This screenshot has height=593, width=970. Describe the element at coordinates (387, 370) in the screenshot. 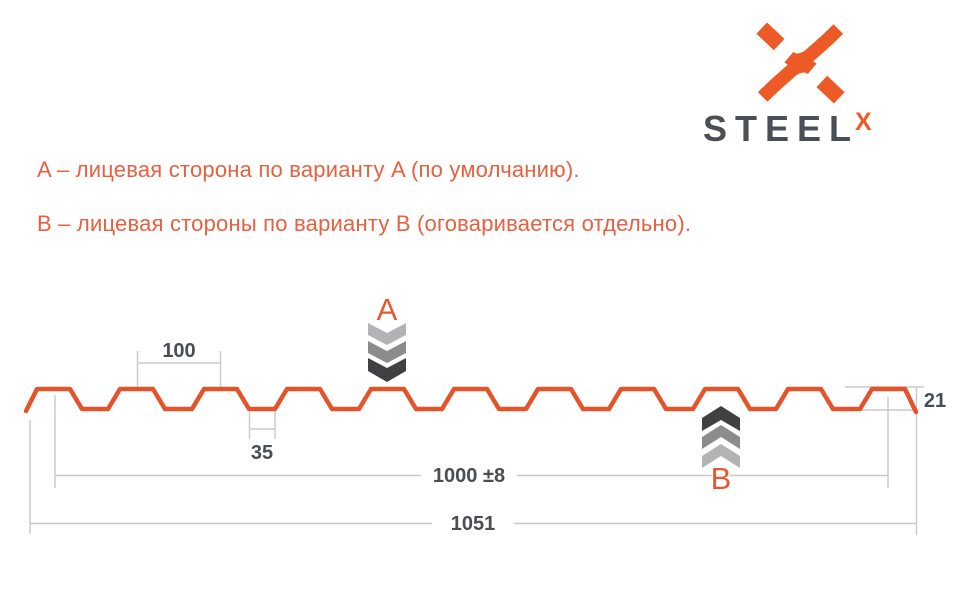

I see `variant-a-chevron-dark-icon` at that location.